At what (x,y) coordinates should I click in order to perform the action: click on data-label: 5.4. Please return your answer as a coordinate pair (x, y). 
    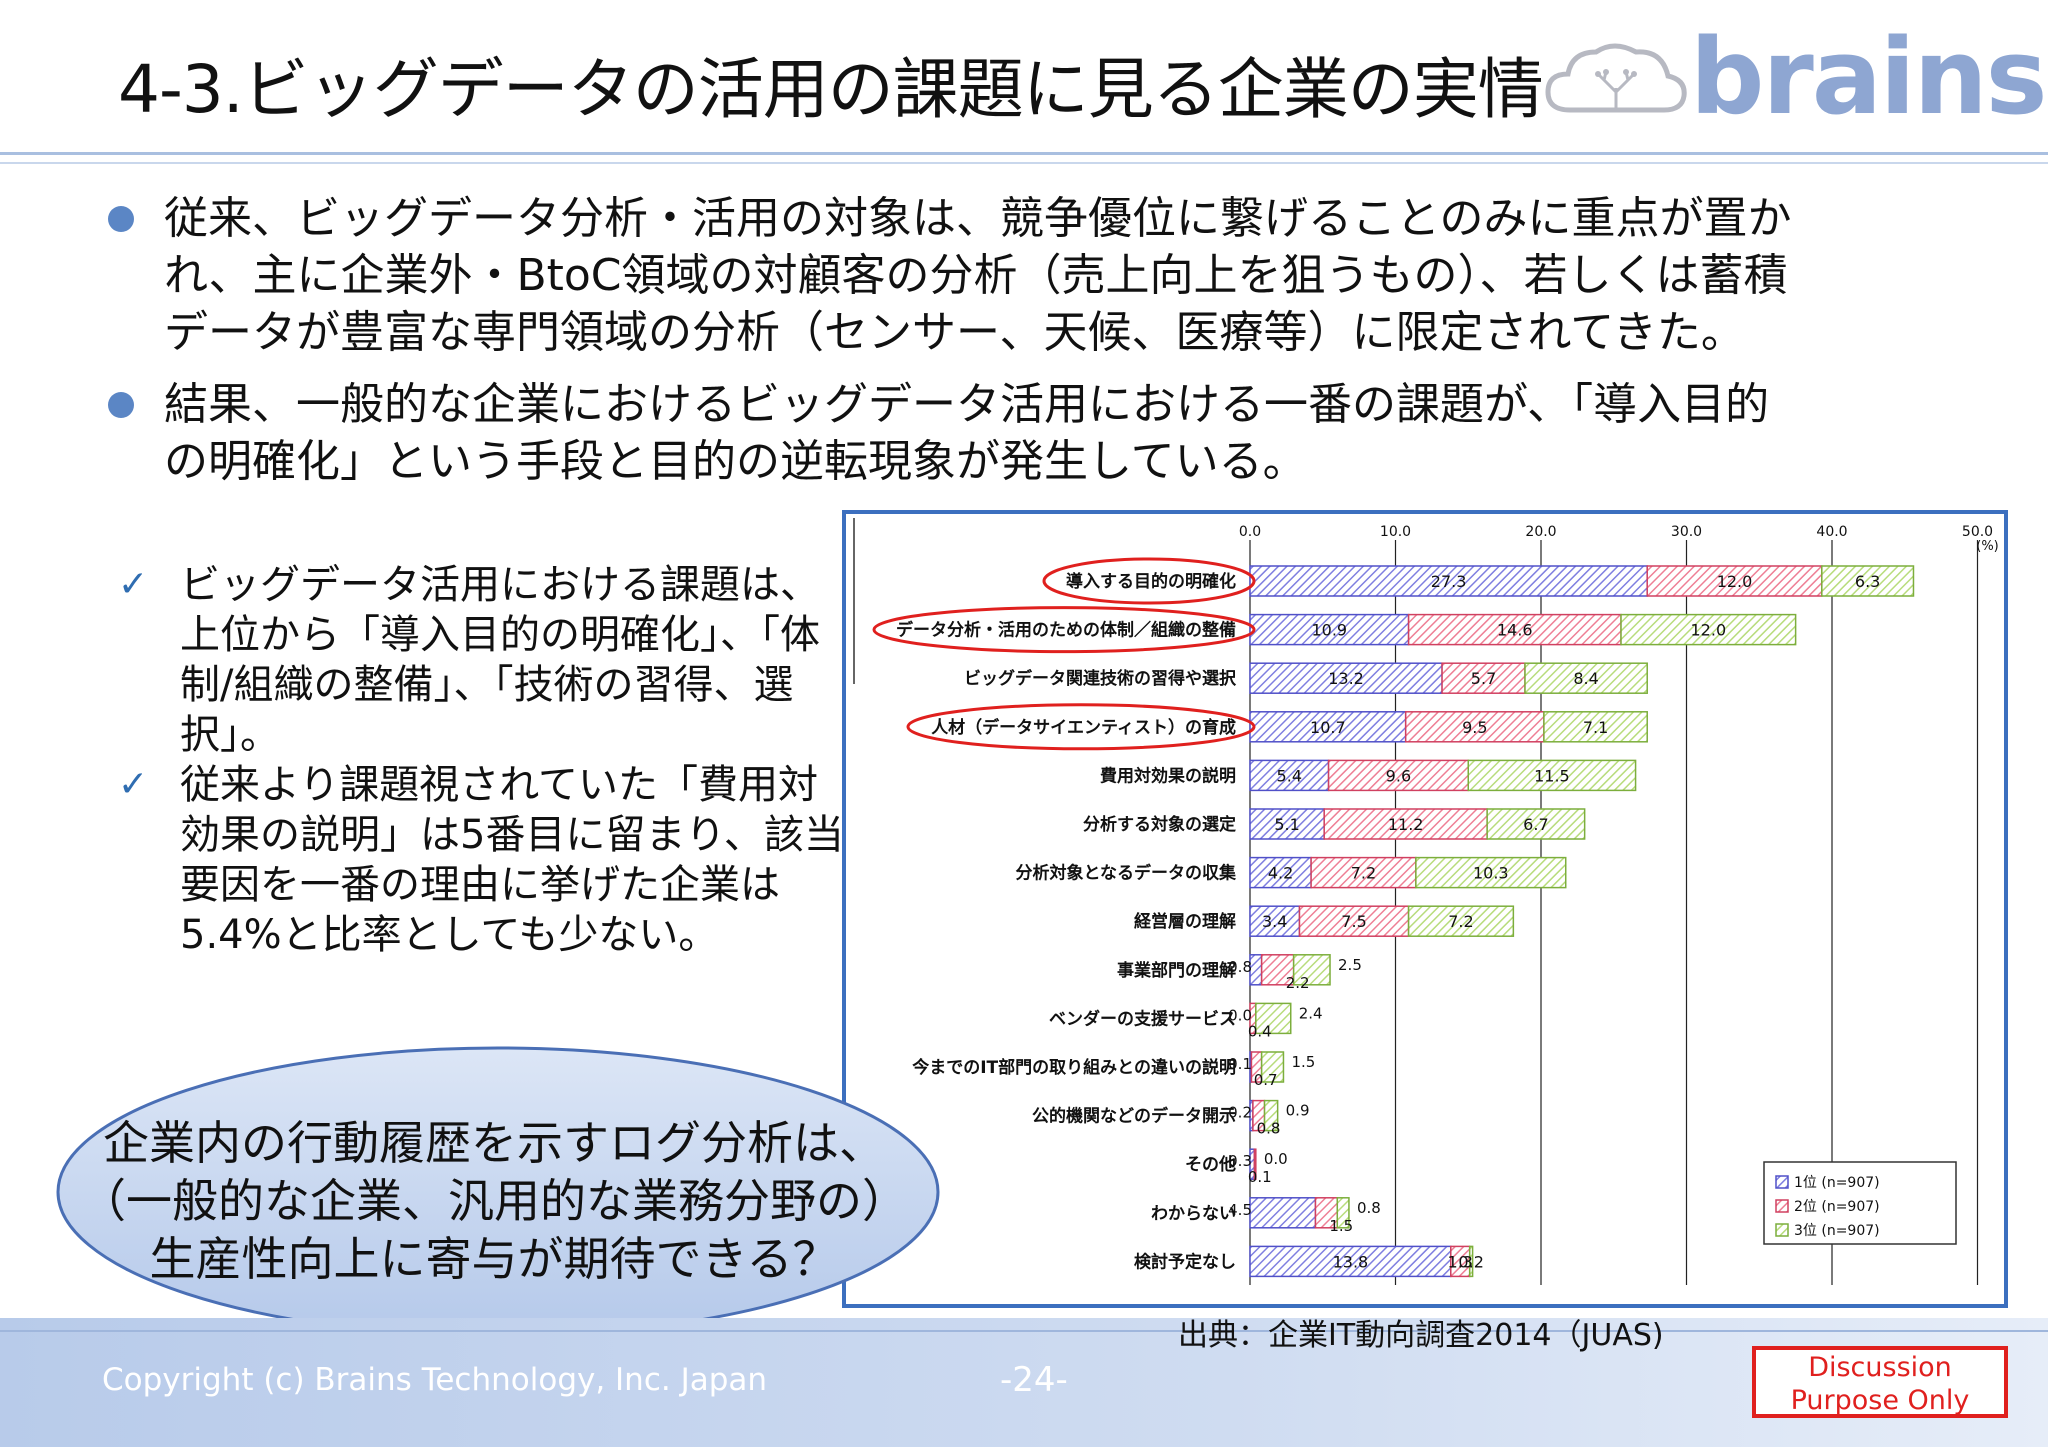
    Looking at the image, I should click on (1289, 775).